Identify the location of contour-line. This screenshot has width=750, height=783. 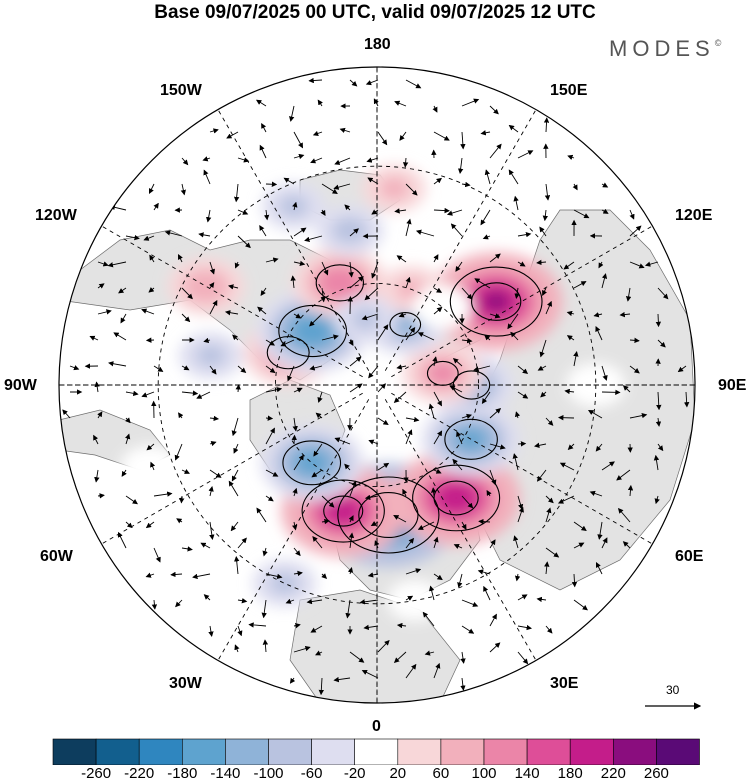
(456, 498).